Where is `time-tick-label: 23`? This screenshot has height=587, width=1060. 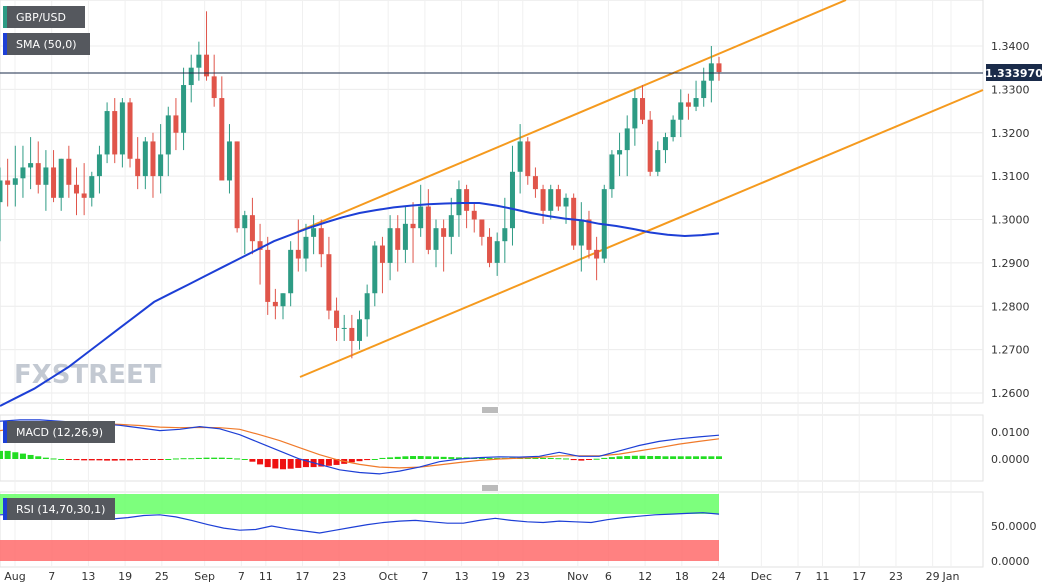
time-tick-label: 23 is located at coordinates (339, 576).